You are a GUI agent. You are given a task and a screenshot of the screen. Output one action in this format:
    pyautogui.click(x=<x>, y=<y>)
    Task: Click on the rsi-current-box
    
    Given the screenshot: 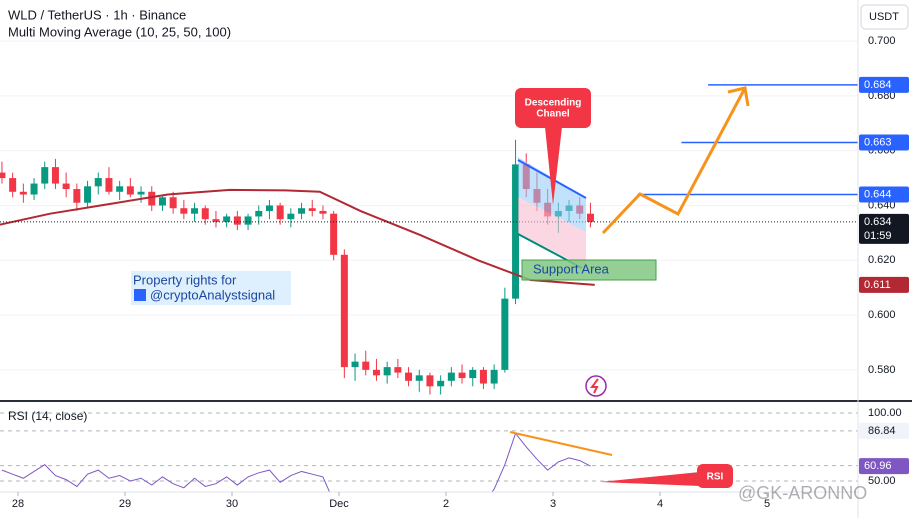 What is the action you would take?
    pyautogui.click(x=884, y=466)
    